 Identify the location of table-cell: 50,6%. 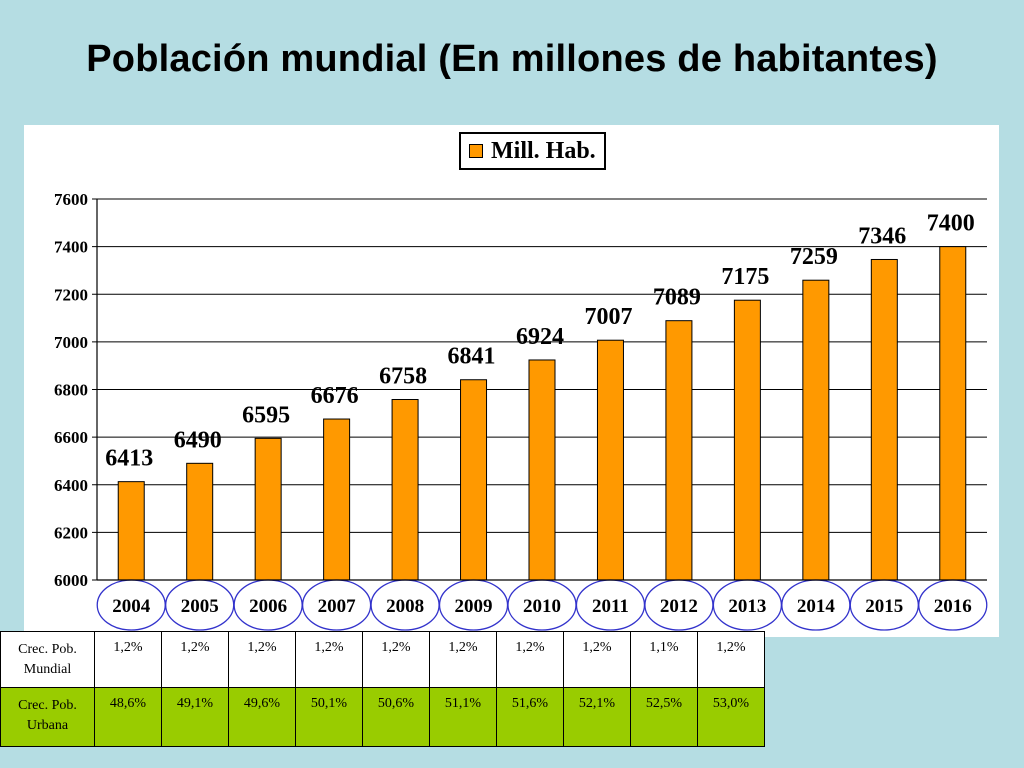
(396, 717).